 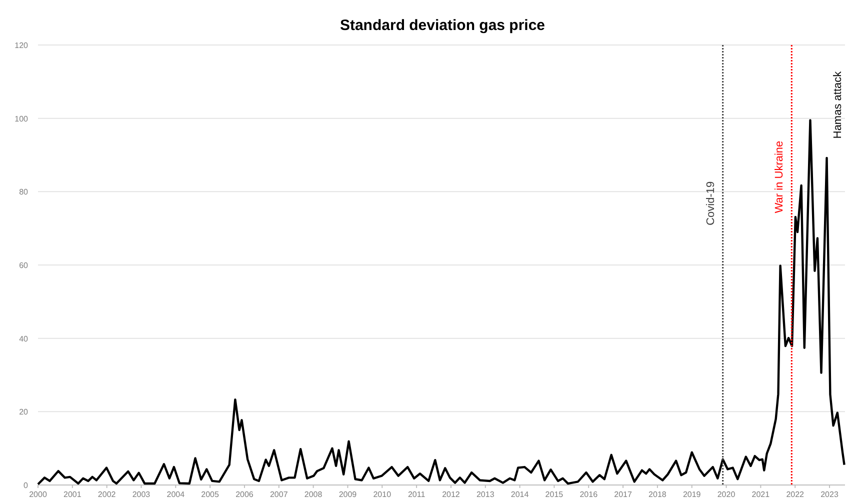 I want to click on x-tick-label: 2015, so click(x=554, y=494).